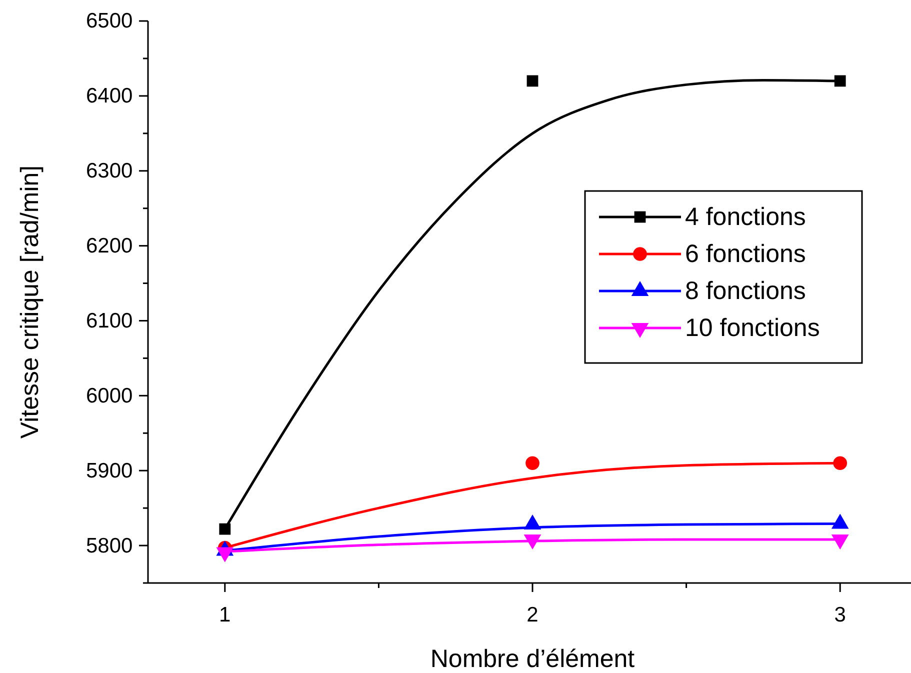 The image size is (911, 673). What do you see at coordinates (840, 614) in the screenshot?
I see `x-tick-label: 3` at bounding box center [840, 614].